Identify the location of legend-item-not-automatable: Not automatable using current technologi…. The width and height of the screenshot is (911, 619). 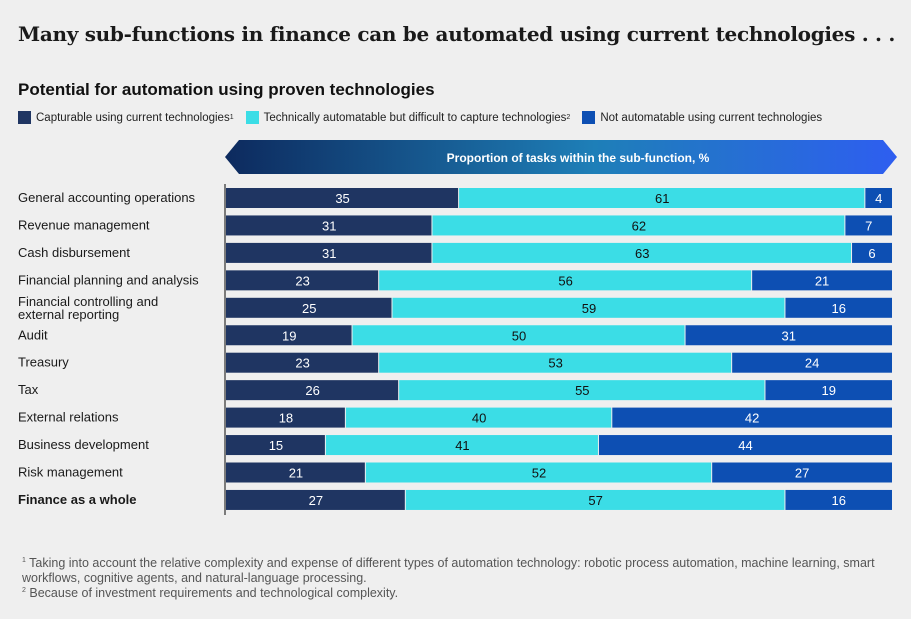
(702, 117).